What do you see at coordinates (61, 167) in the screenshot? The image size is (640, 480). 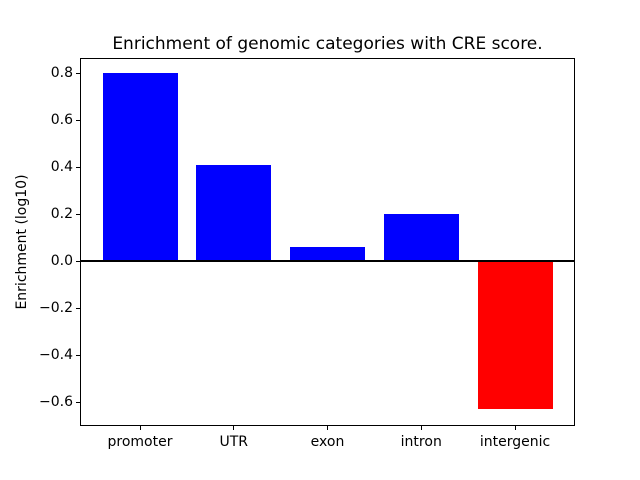 I see `y-tick-label: 0.4` at bounding box center [61, 167].